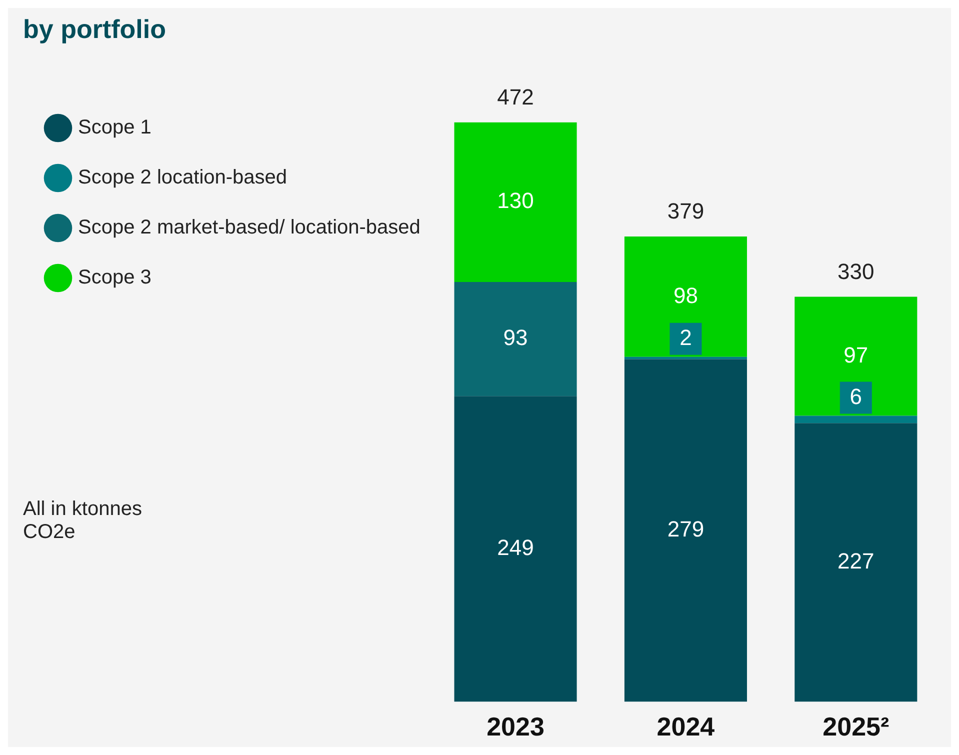 The image size is (959, 755). I want to click on legend-label: Scope 1, so click(115, 127).